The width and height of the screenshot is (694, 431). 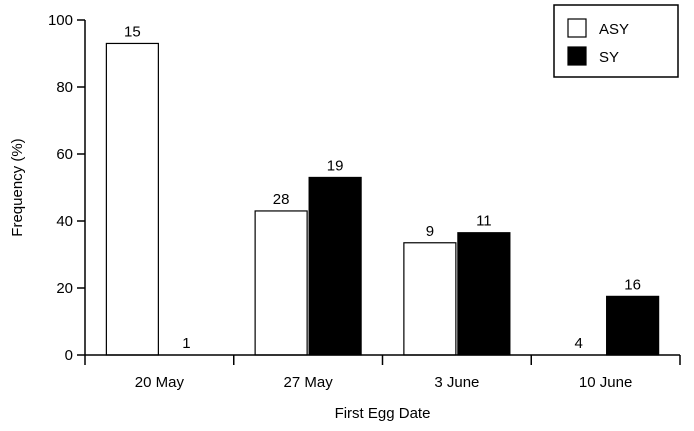 What do you see at coordinates (430, 231) in the screenshot?
I see `data-label: 9` at bounding box center [430, 231].